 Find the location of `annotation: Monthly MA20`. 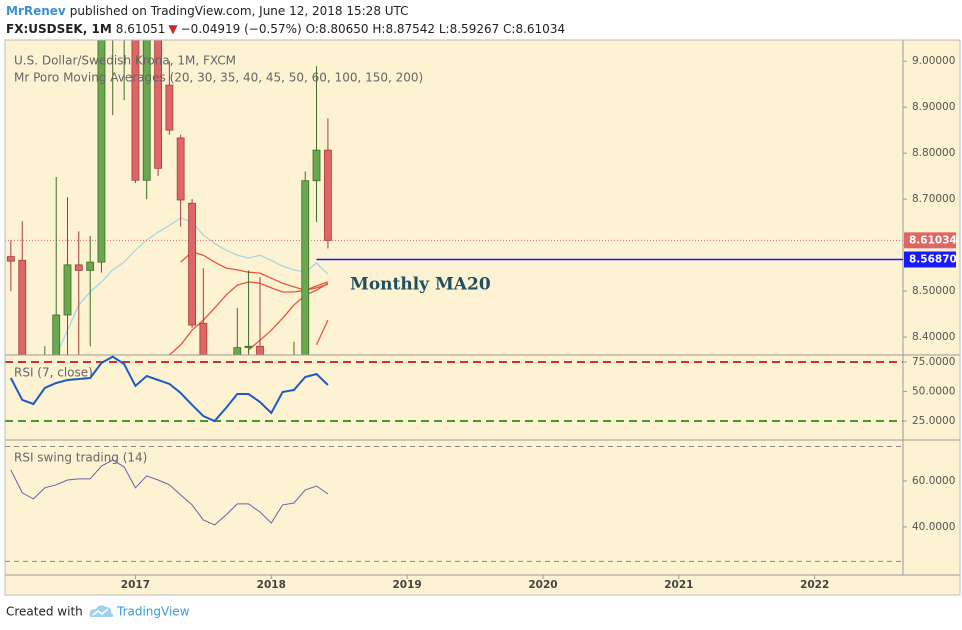

annotation: Monthly MA20 is located at coordinates (420, 285).